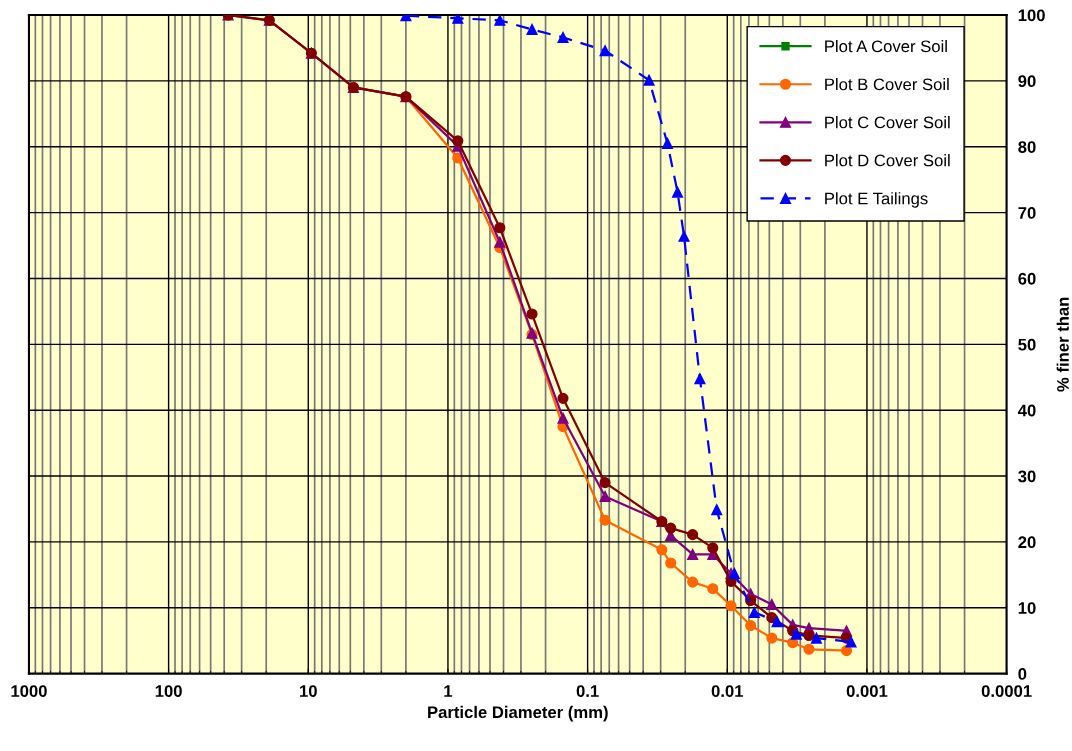 The height and width of the screenshot is (751, 1072). Describe the element at coordinates (887, 84) in the screenshot. I see `legend-label: Plot B Cover Soil` at that location.